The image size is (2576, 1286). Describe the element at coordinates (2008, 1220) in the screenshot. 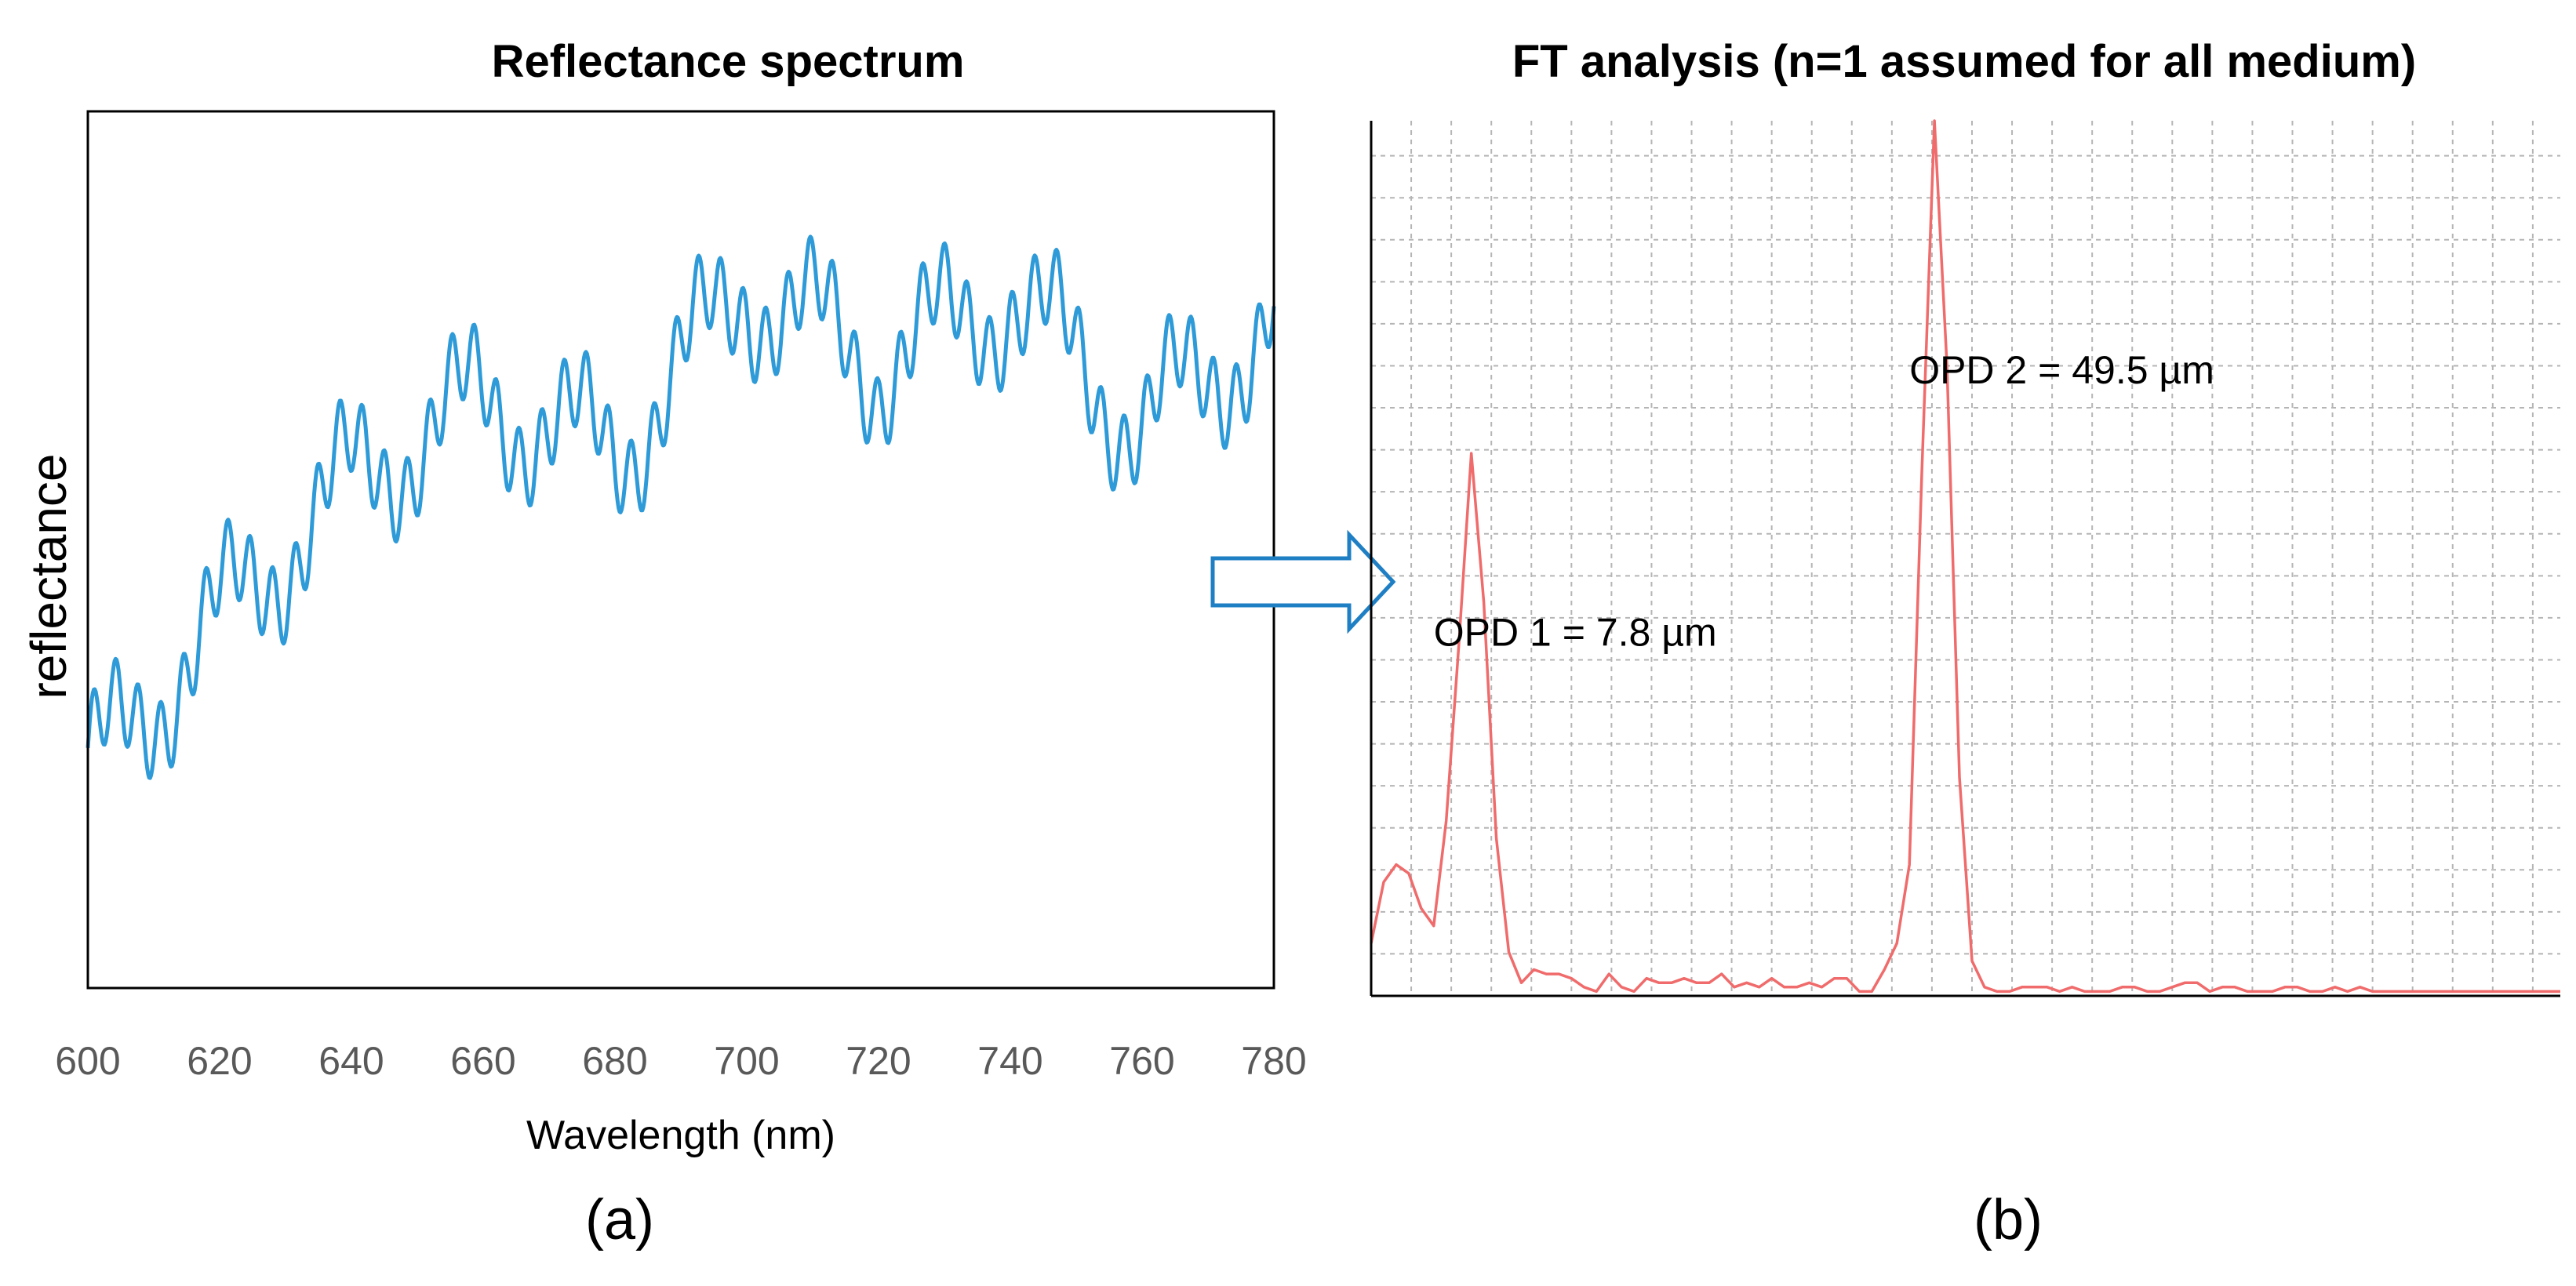

I see `panel-label-b: (b)` at that location.